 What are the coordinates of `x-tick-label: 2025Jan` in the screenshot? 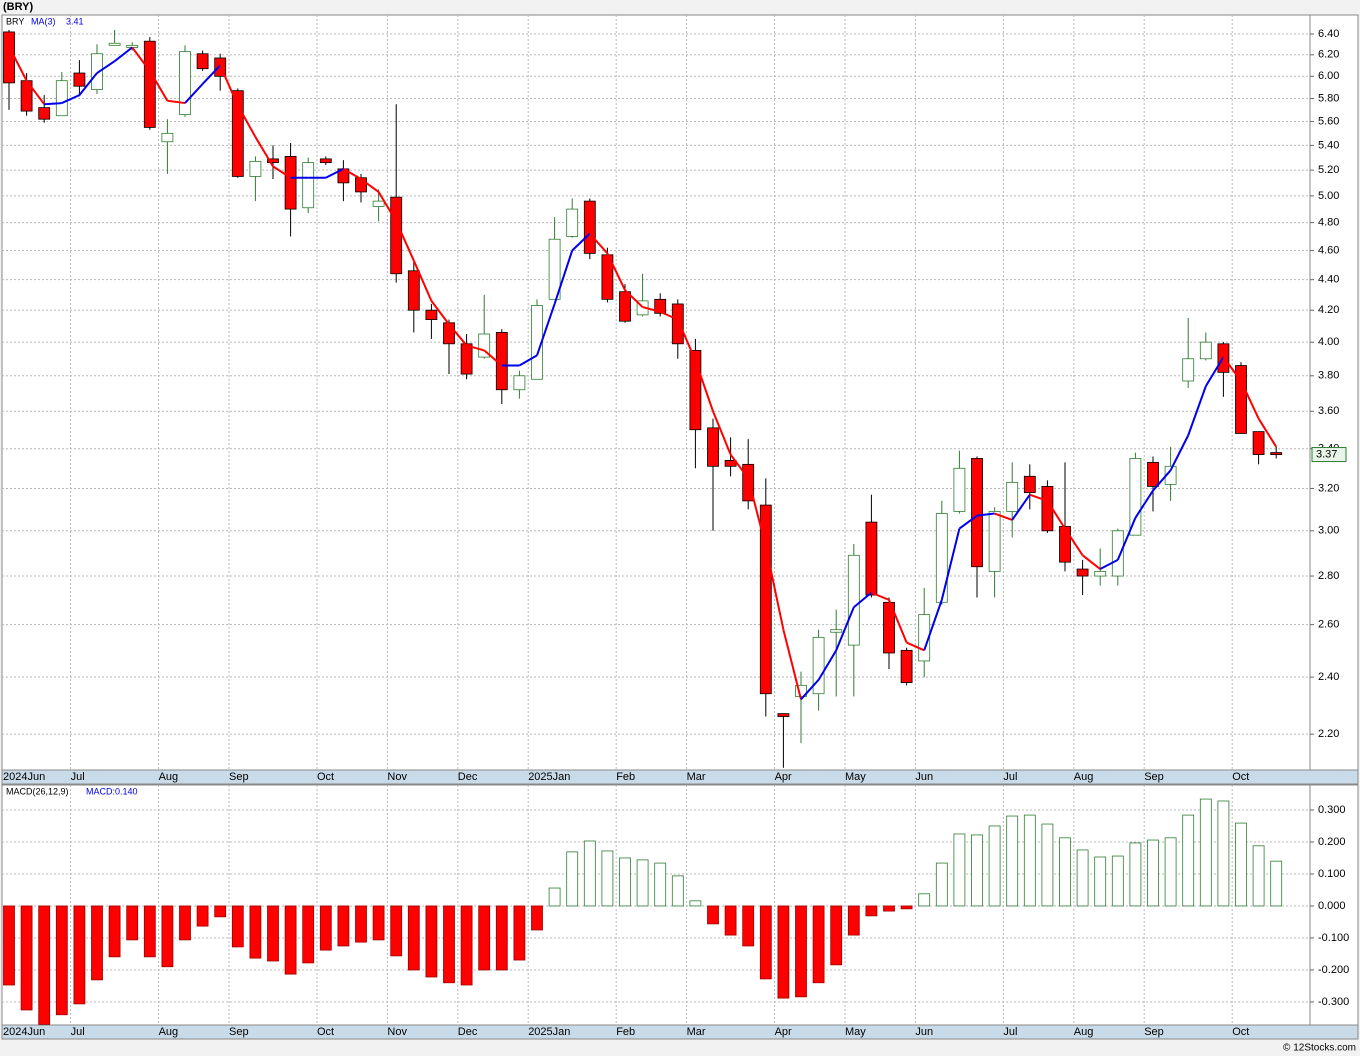 It's located at (549, 777).